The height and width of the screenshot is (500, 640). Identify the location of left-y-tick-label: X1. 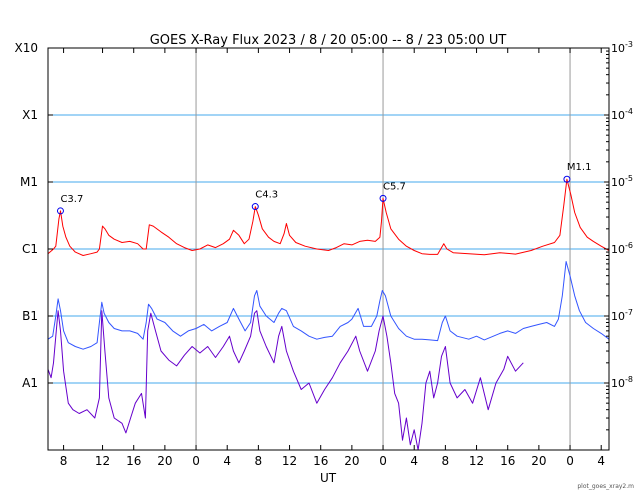
(30, 115).